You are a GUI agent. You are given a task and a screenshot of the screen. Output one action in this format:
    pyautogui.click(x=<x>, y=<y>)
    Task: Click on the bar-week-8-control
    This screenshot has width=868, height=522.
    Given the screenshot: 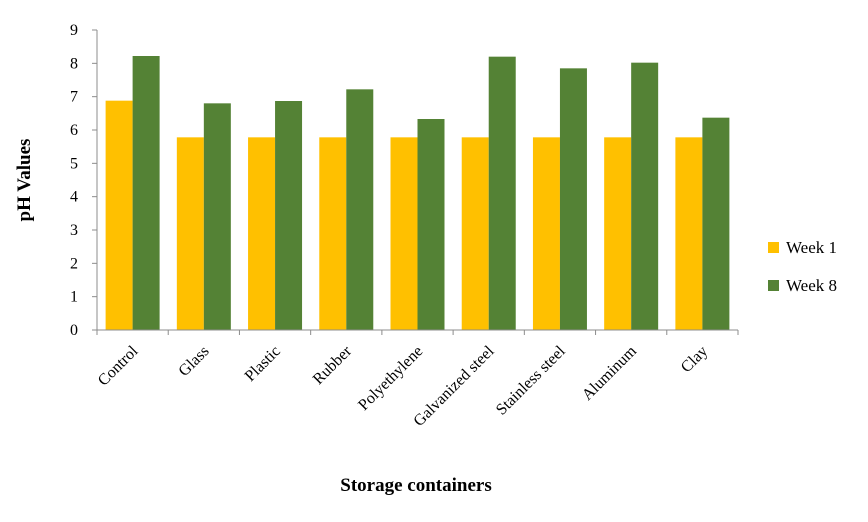 What is the action you would take?
    pyautogui.click(x=146, y=193)
    